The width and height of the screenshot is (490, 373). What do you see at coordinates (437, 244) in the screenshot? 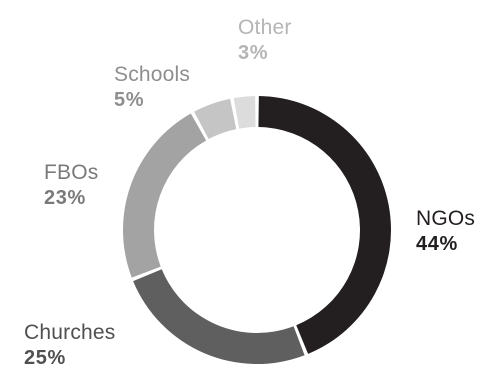
I see `slice-percent-ngos: 44%` at bounding box center [437, 244].